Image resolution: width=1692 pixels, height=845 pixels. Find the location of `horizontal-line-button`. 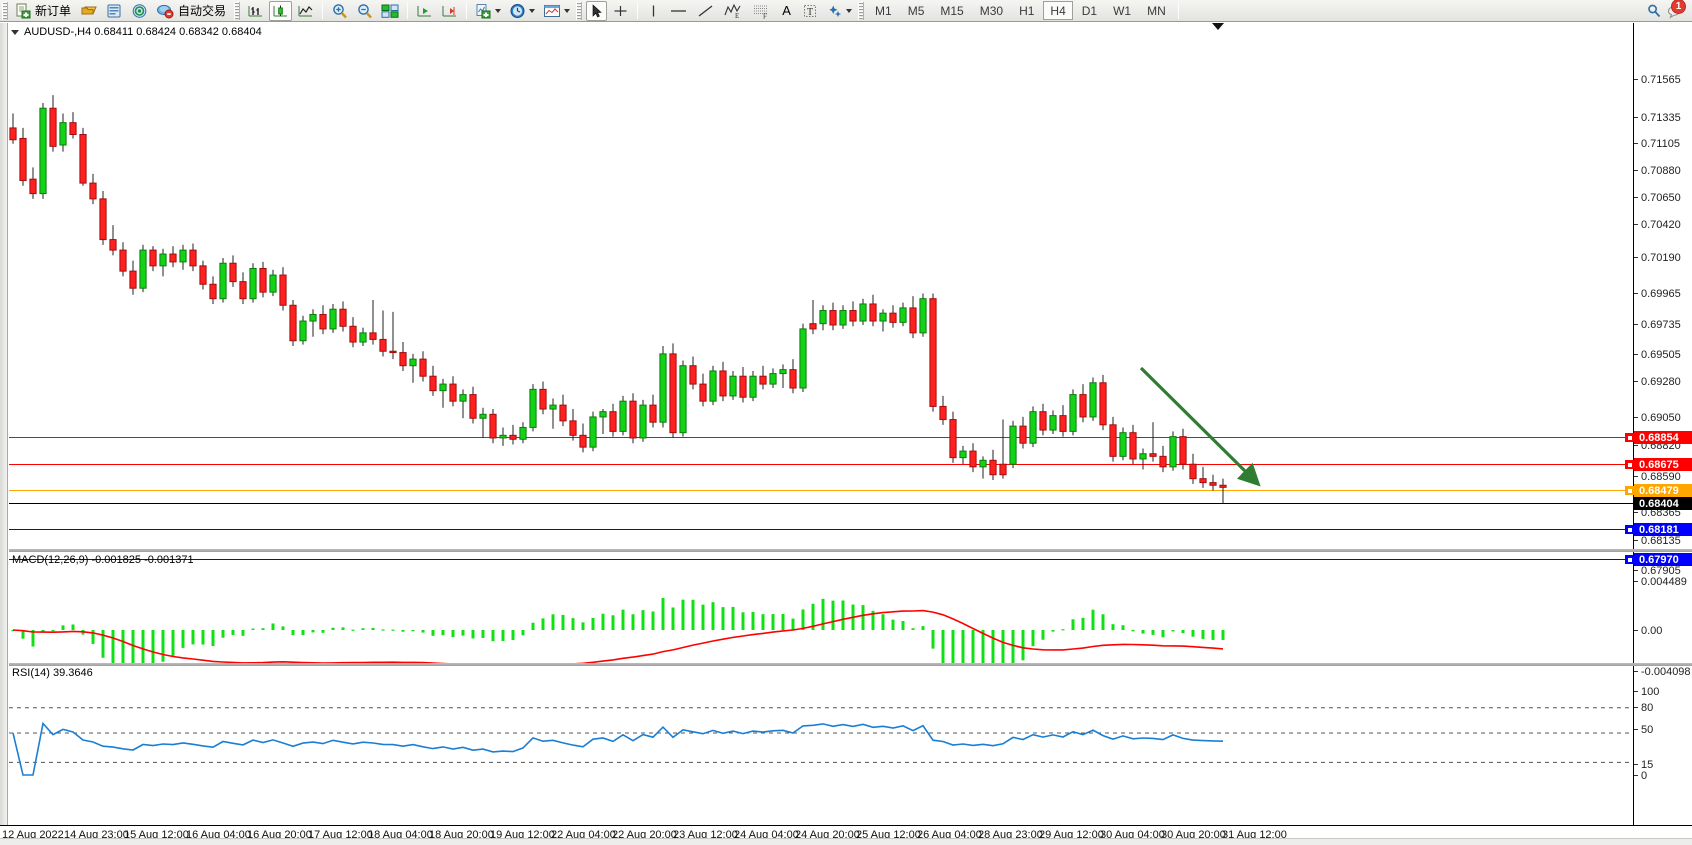

horizontal-line-button is located at coordinates (678, 11).